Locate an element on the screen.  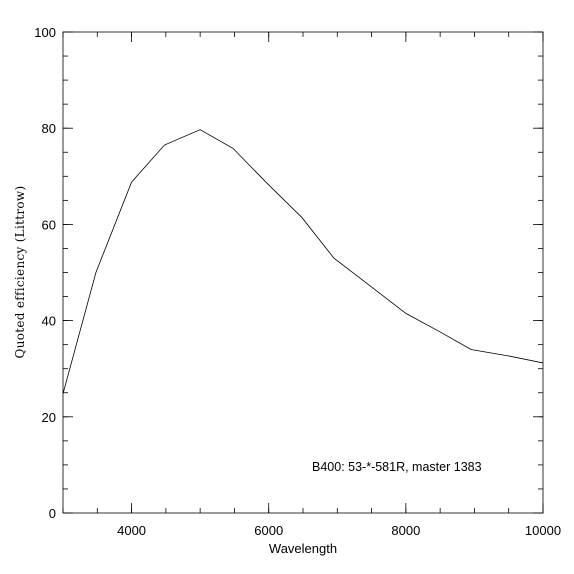
x-tick-label: 6000 is located at coordinates (268, 530).